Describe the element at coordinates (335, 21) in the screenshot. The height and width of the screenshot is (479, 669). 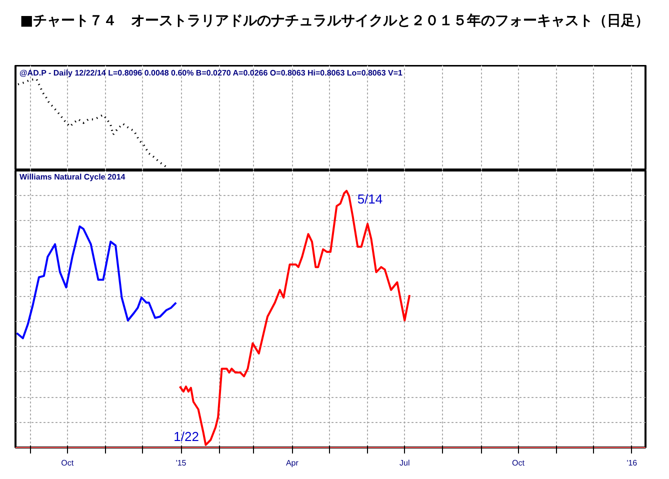
I see `chart-title: ■チャート７４ オーストラリアドルのナチュラルサイクルと２０１５年のフォーキャスト（日足）` at that location.